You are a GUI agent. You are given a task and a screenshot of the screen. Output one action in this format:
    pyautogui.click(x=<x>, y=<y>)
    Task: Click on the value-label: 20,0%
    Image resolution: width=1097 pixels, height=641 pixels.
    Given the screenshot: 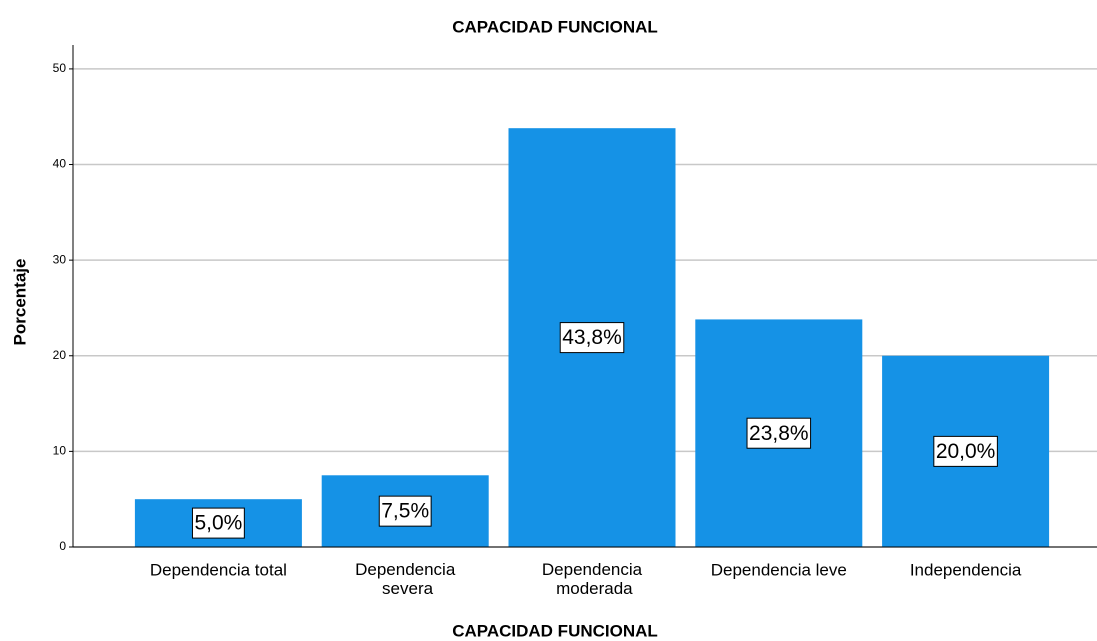 What is the action you would take?
    pyautogui.click(x=966, y=451)
    